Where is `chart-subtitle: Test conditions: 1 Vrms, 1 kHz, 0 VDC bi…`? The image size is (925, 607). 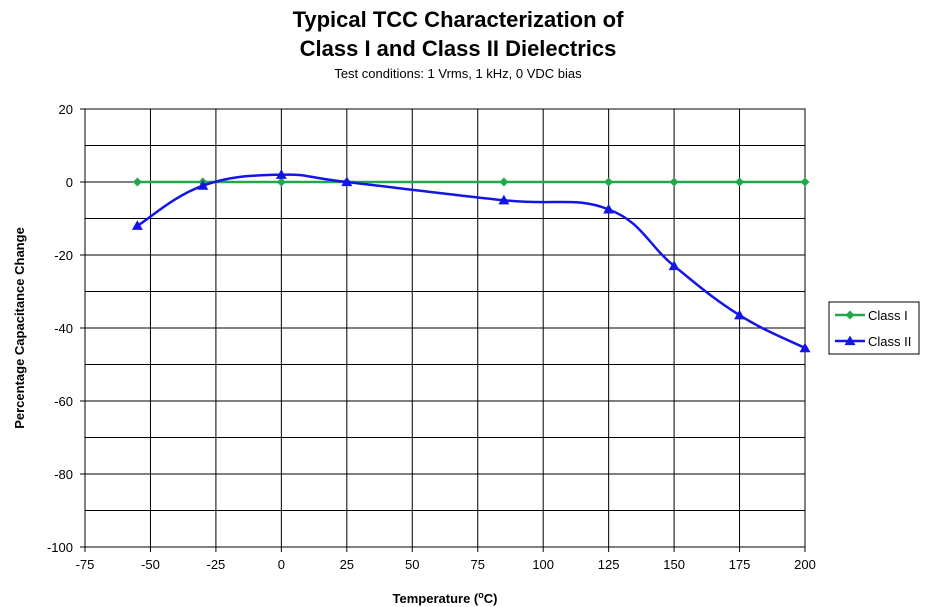 chart-subtitle: Test conditions: 1 Vrms, 1 kHz, 0 VDC bi… is located at coordinates (458, 73).